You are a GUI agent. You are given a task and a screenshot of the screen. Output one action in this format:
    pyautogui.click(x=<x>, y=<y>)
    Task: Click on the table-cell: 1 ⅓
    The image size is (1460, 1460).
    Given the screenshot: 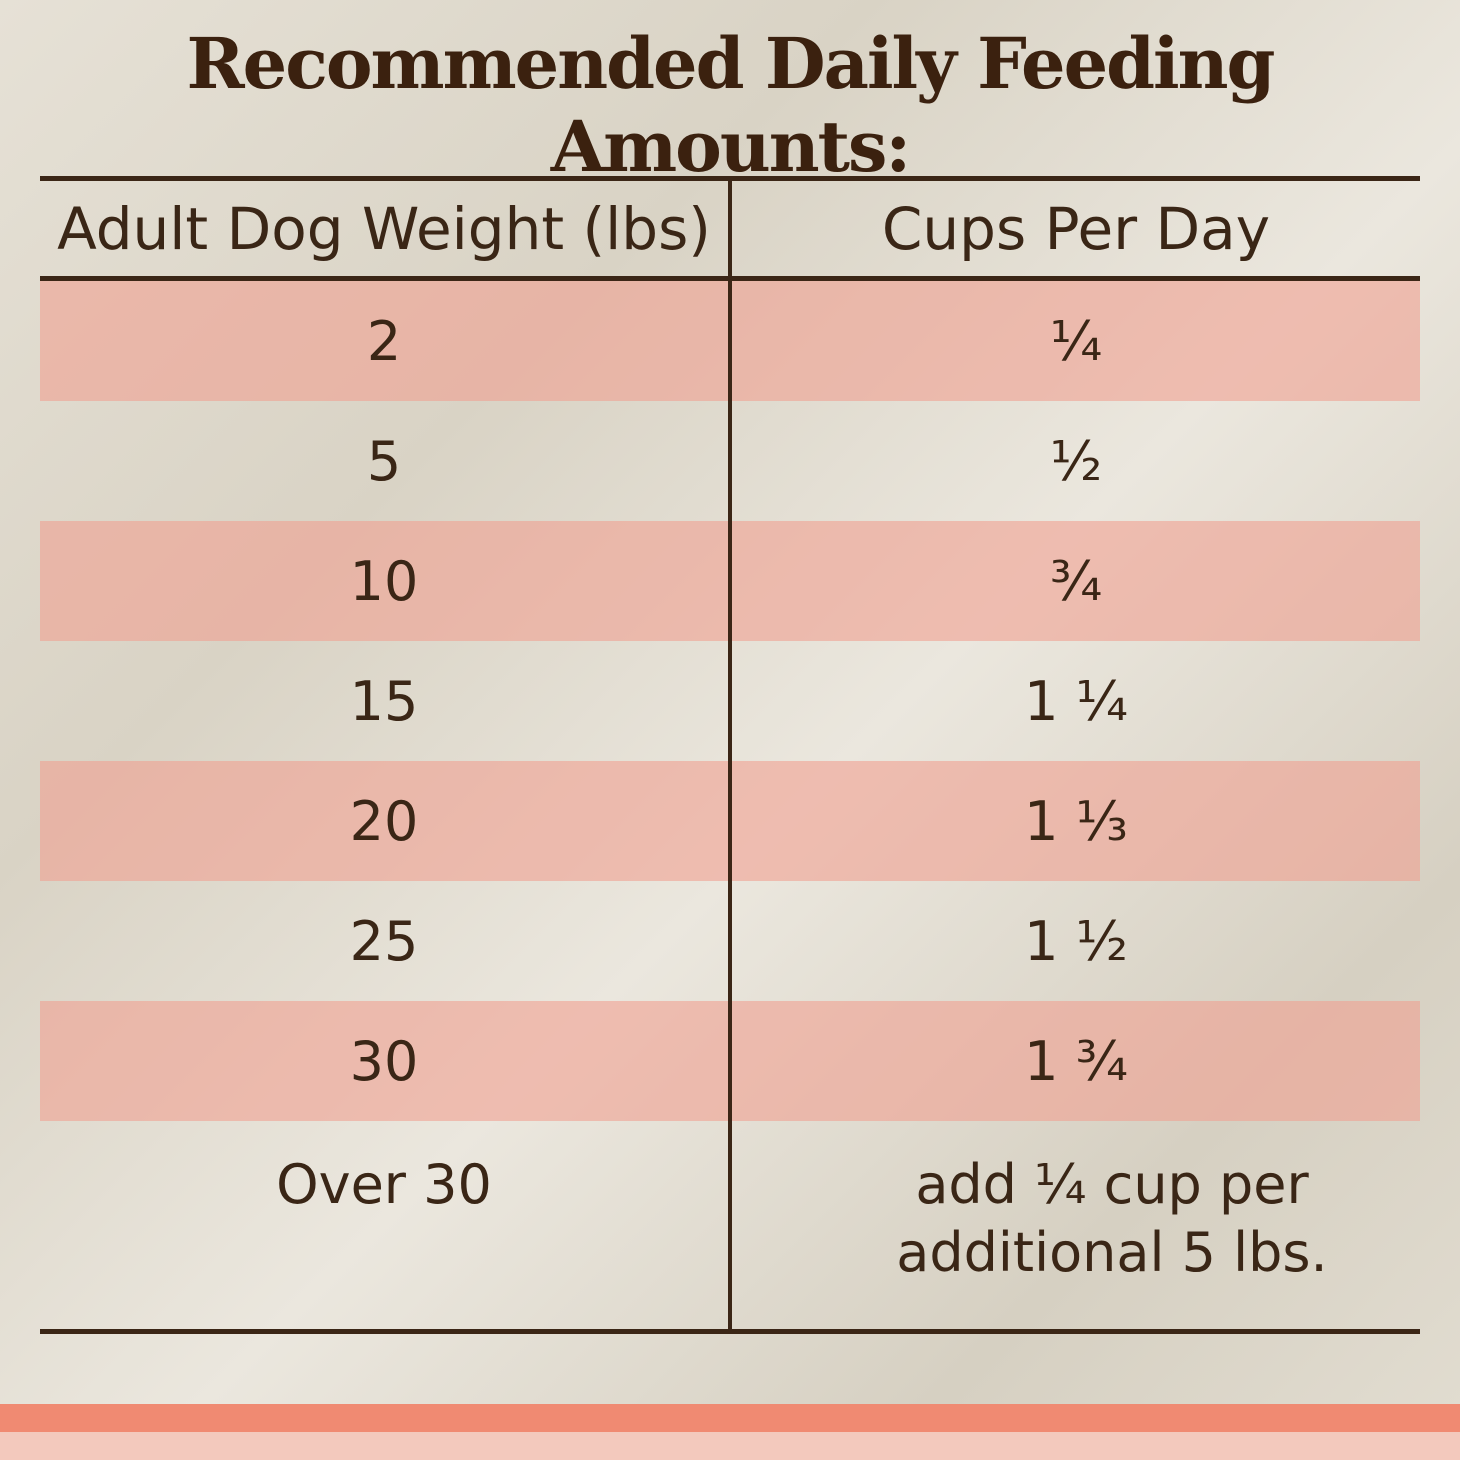 What is the action you would take?
    pyautogui.click(x=1076, y=821)
    